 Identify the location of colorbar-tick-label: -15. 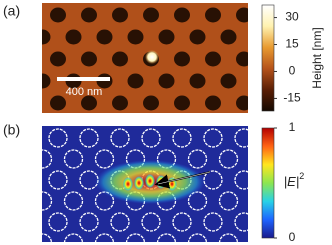
(292, 98).